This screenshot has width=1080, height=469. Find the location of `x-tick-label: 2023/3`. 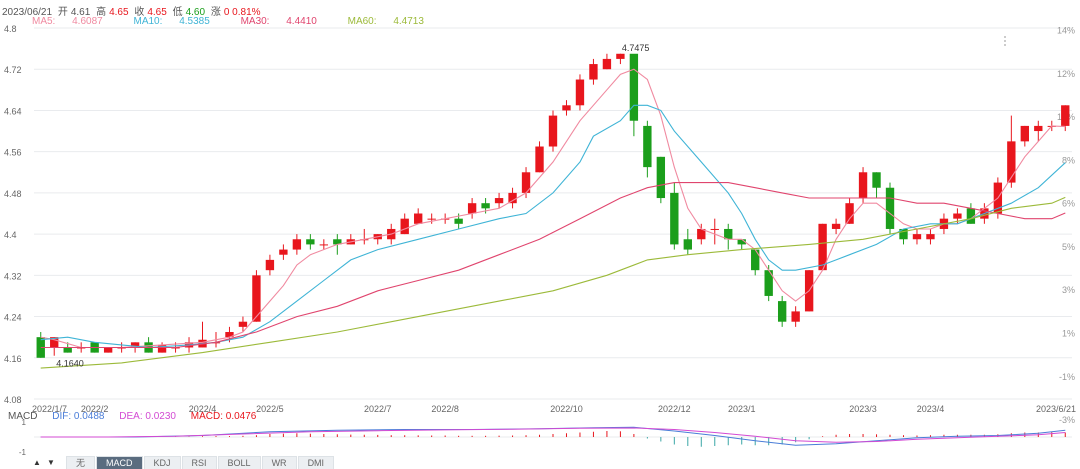

x-tick-label: 2023/3 is located at coordinates (863, 409).